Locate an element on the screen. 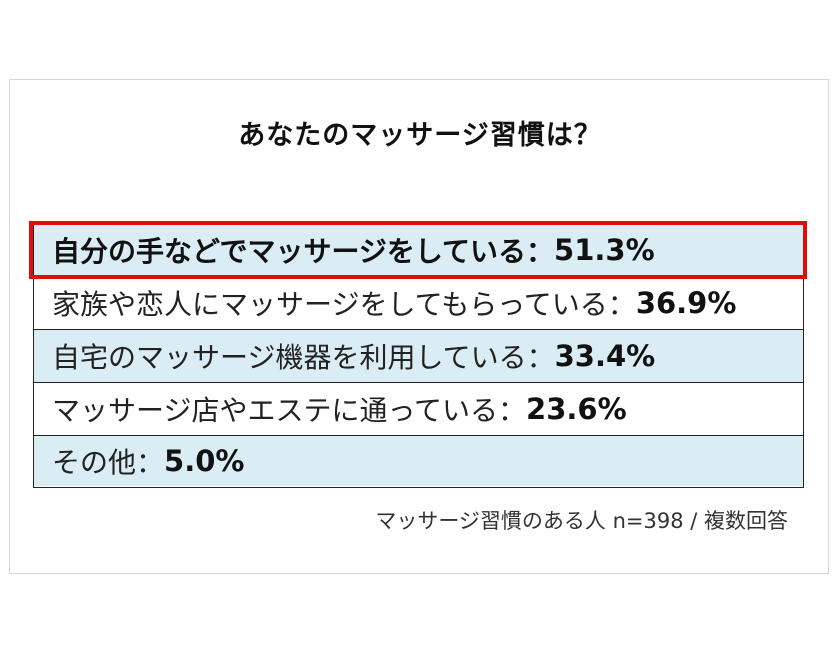  table-row: 家族や恋人にマッサージをしてもらっている： 36.9% is located at coordinates (418, 302).